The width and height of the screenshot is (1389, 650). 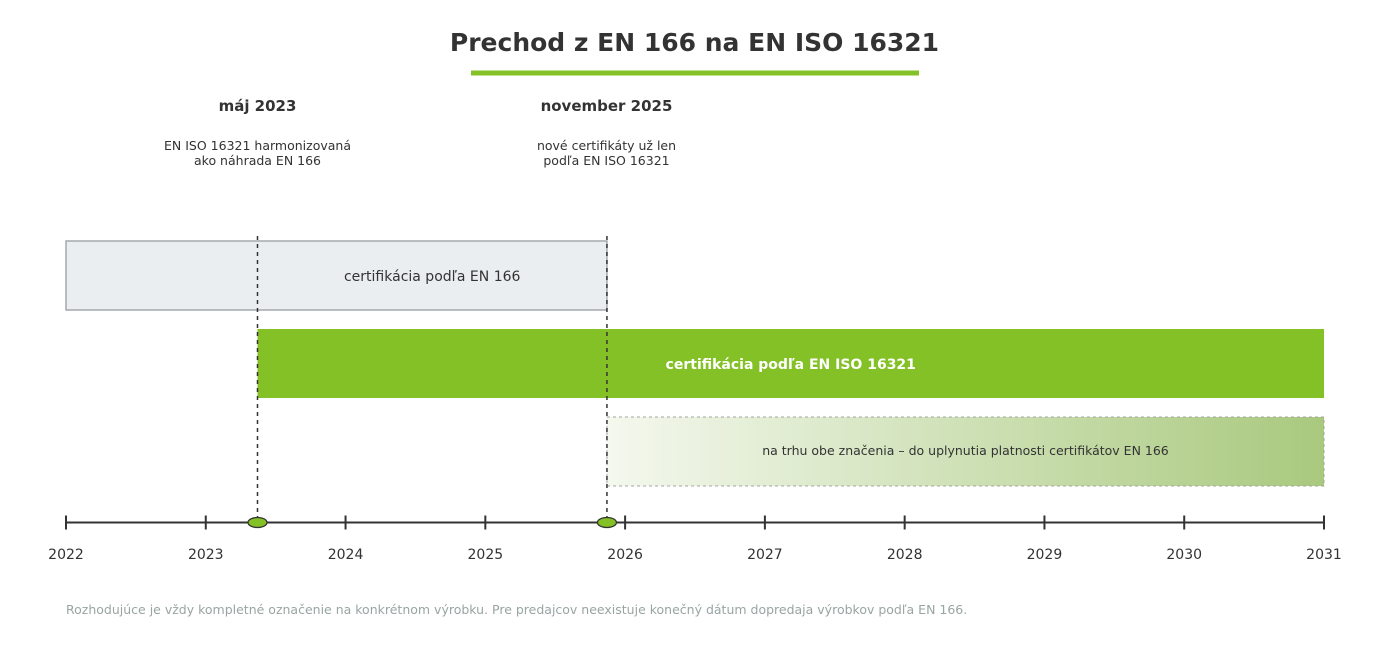 I want to click on tick-label-2025: 2025, so click(x=486, y=555).